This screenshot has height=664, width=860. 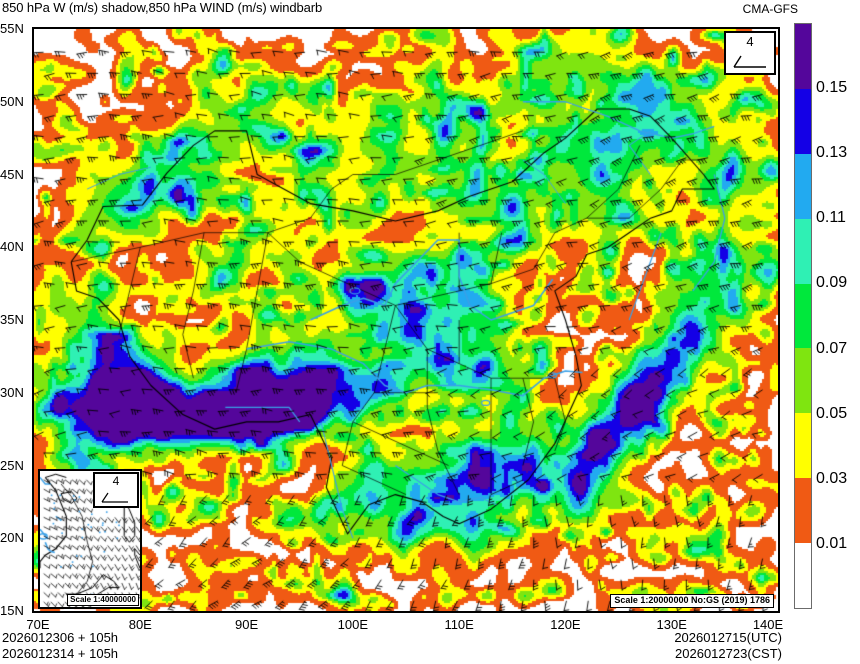 I want to click on colorbar-tick-label: 0.07, so click(x=832, y=348).